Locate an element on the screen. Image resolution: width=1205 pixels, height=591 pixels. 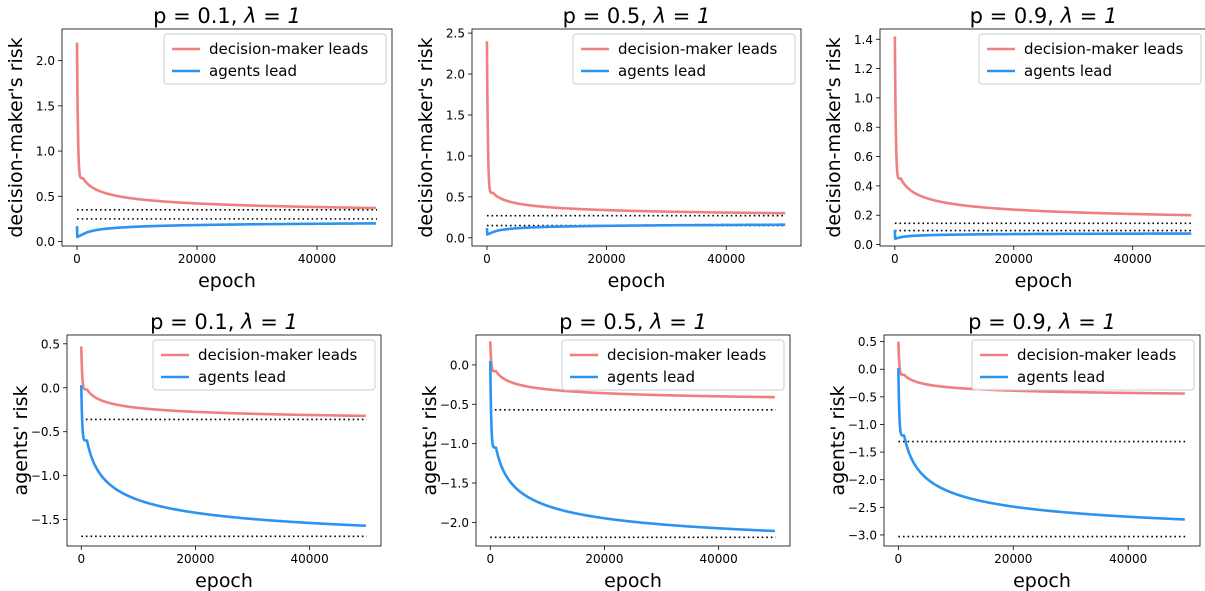
y-tick-label: −0.5 is located at coordinates (45, 432).